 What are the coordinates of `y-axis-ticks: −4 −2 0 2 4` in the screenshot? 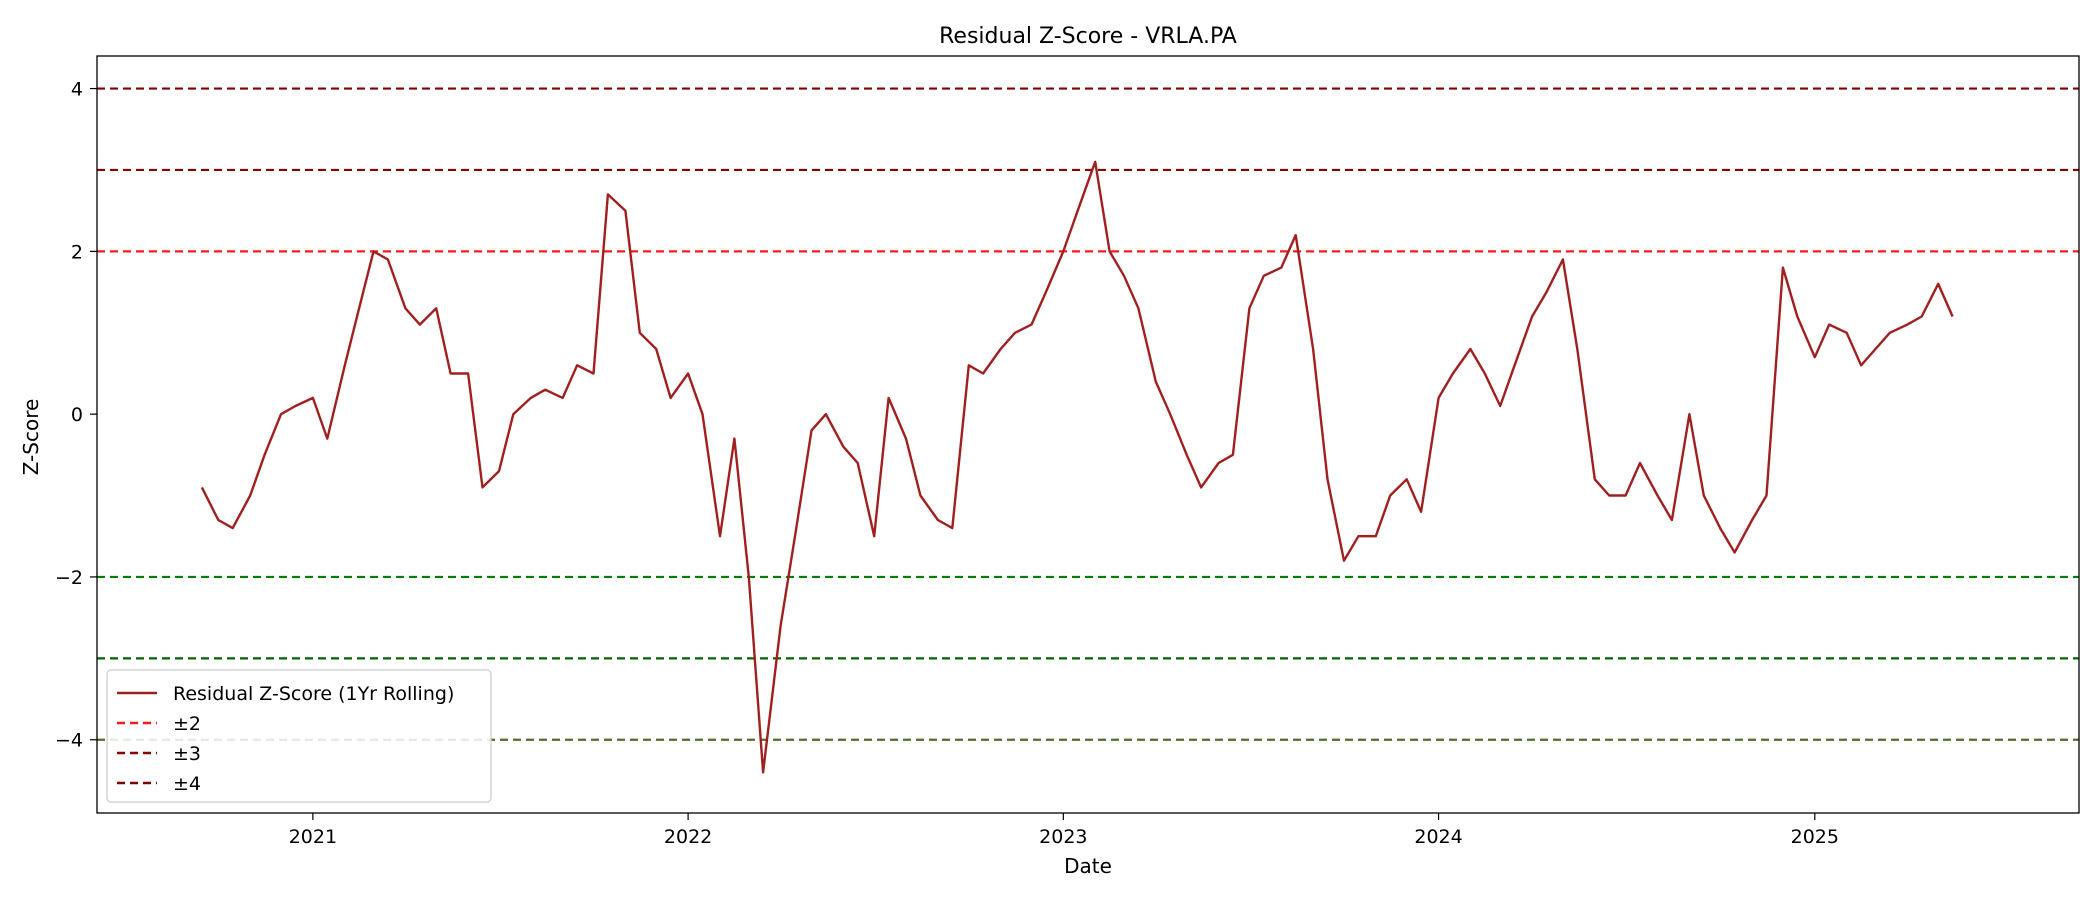 It's located at (76, 415).